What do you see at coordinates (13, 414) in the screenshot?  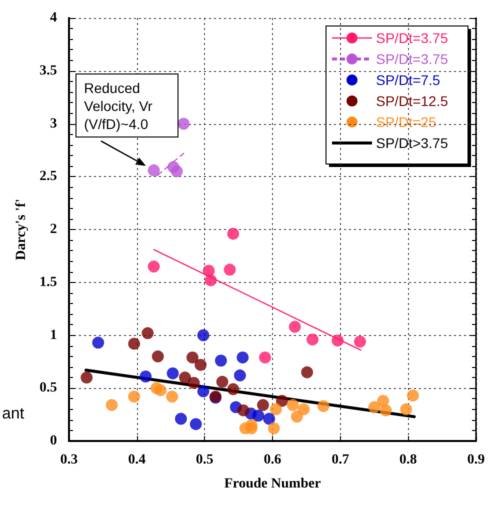 I see `text: ant` at bounding box center [13, 414].